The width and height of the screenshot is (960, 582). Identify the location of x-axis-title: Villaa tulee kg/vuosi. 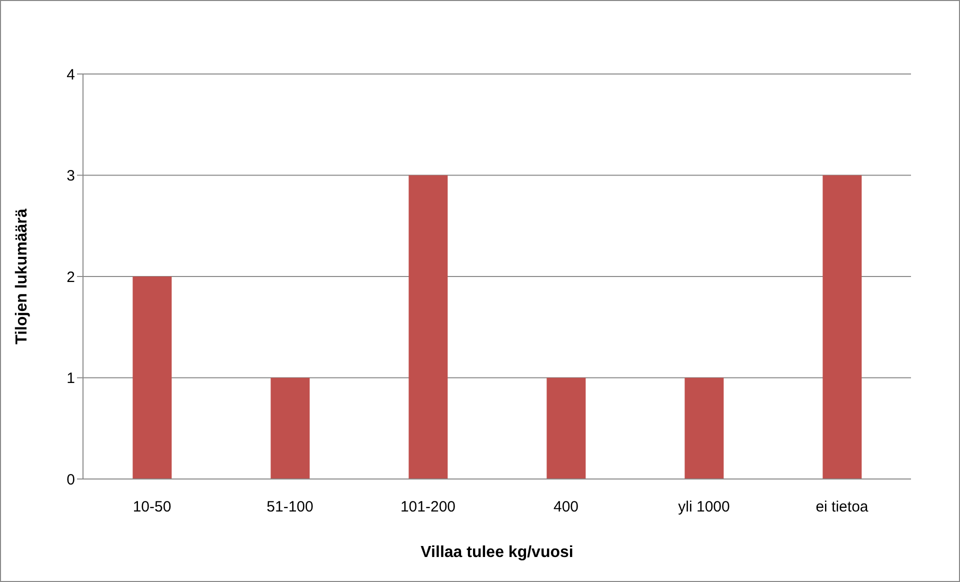
(497, 552).